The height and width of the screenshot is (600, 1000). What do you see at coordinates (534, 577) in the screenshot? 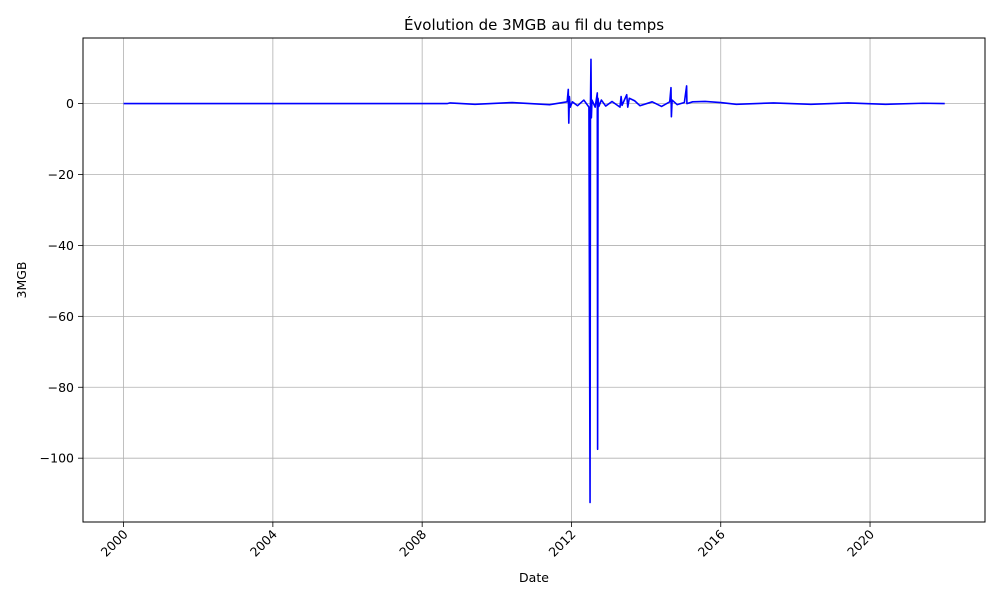
I see `x-axis-label: Date` at bounding box center [534, 577].